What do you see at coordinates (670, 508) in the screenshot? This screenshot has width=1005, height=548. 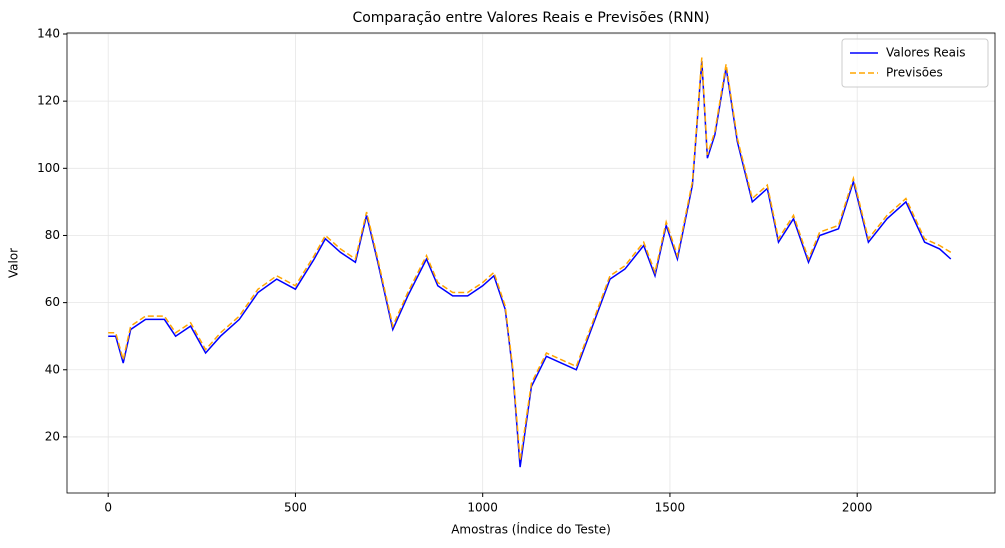 I see `x-tick-label: 1500` at bounding box center [670, 508].